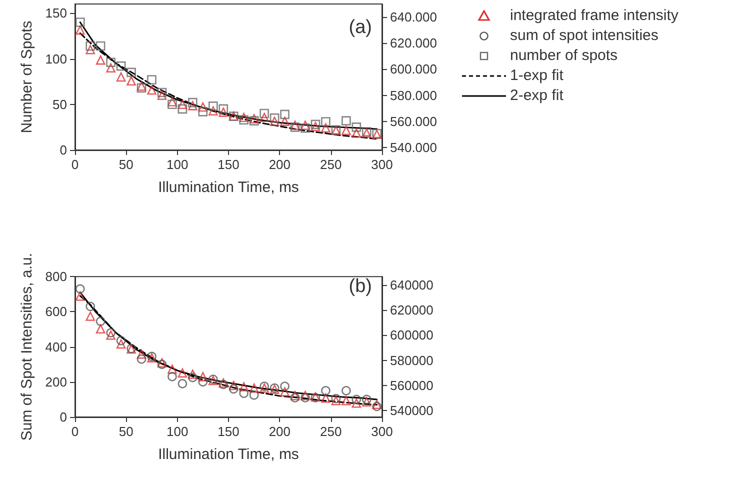  I want to click on y2-tick-label: 580000, so click(412, 360).